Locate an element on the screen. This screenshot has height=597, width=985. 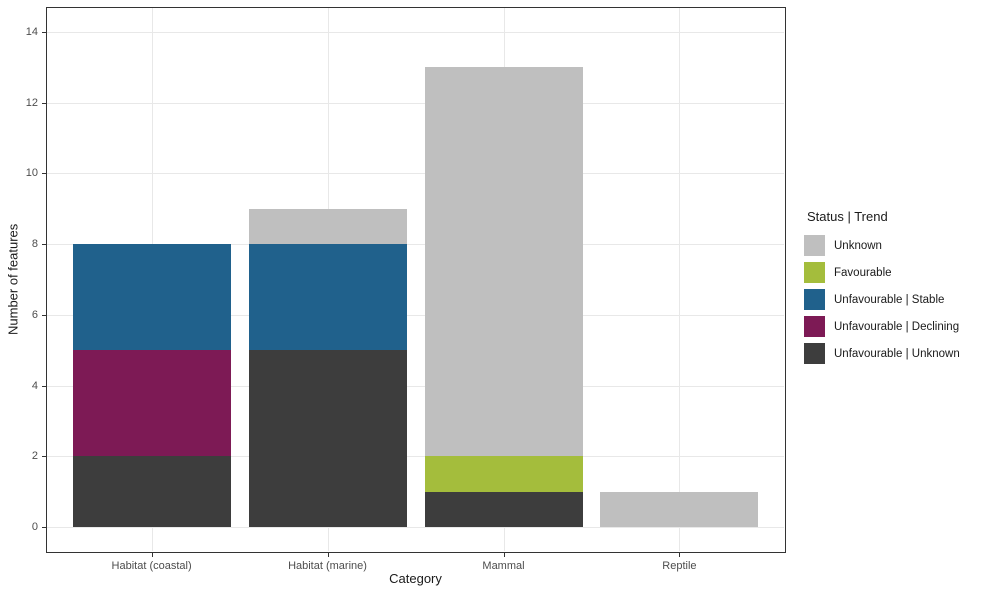
legend-item-label: Unfavourable | Declining is located at coordinates (897, 326).